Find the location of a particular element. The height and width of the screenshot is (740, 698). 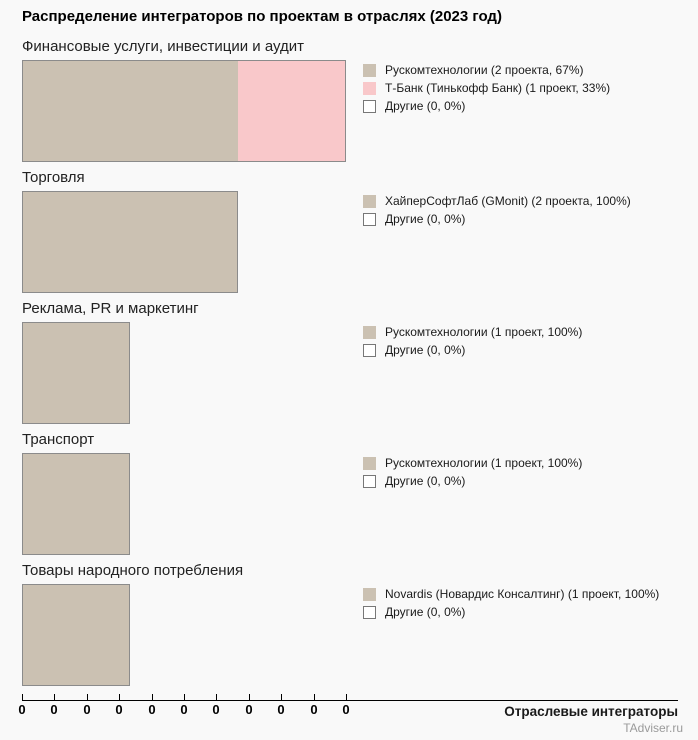

bar-segment-tbank is located at coordinates (291, 111).